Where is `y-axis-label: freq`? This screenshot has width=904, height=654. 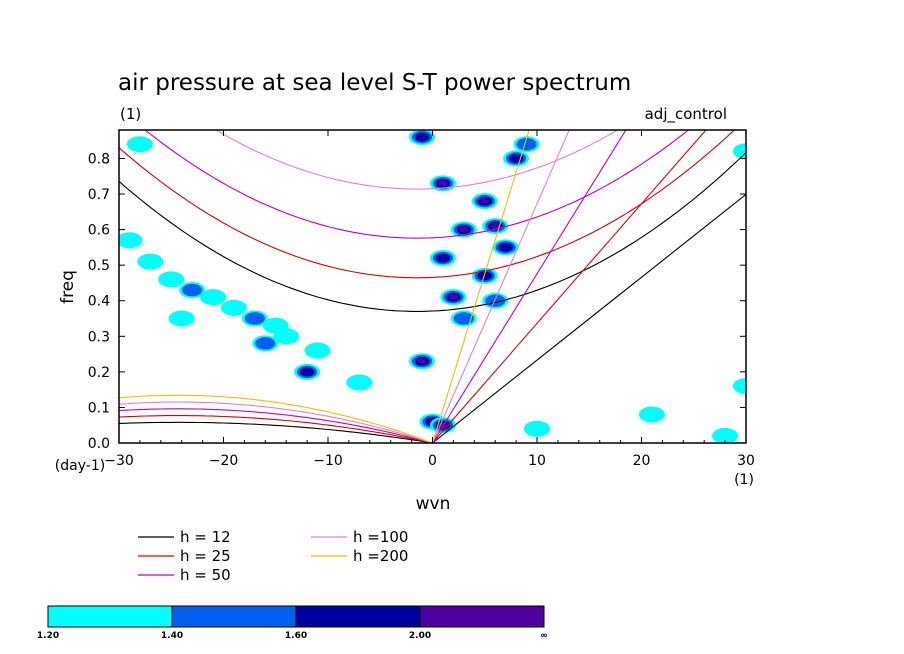 y-axis-label: freq is located at coordinates (68, 287).